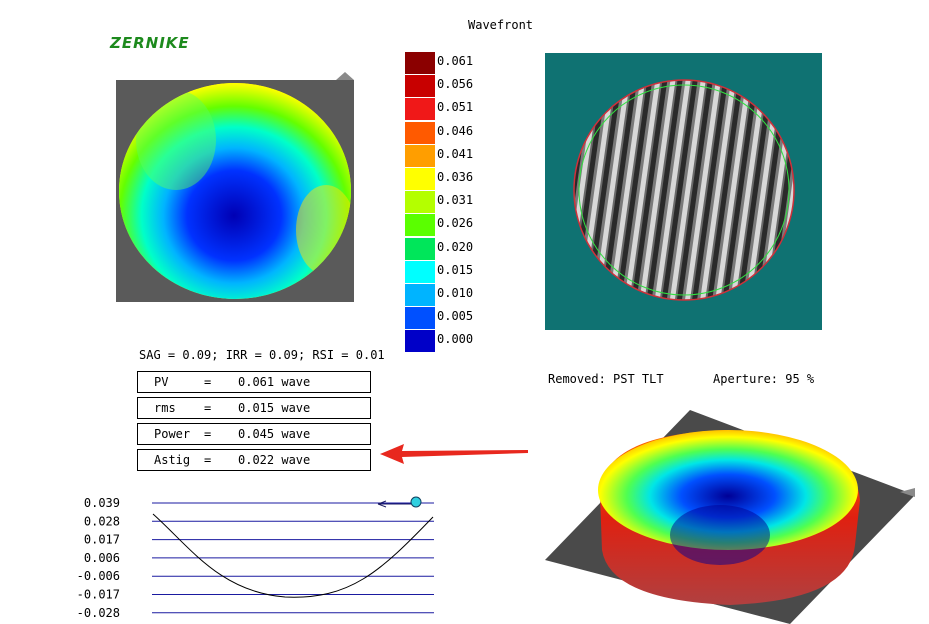 The height and width of the screenshot is (624, 929). What do you see at coordinates (165, 408) in the screenshot?
I see `metric-name: rms` at bounding box center [165, 408].